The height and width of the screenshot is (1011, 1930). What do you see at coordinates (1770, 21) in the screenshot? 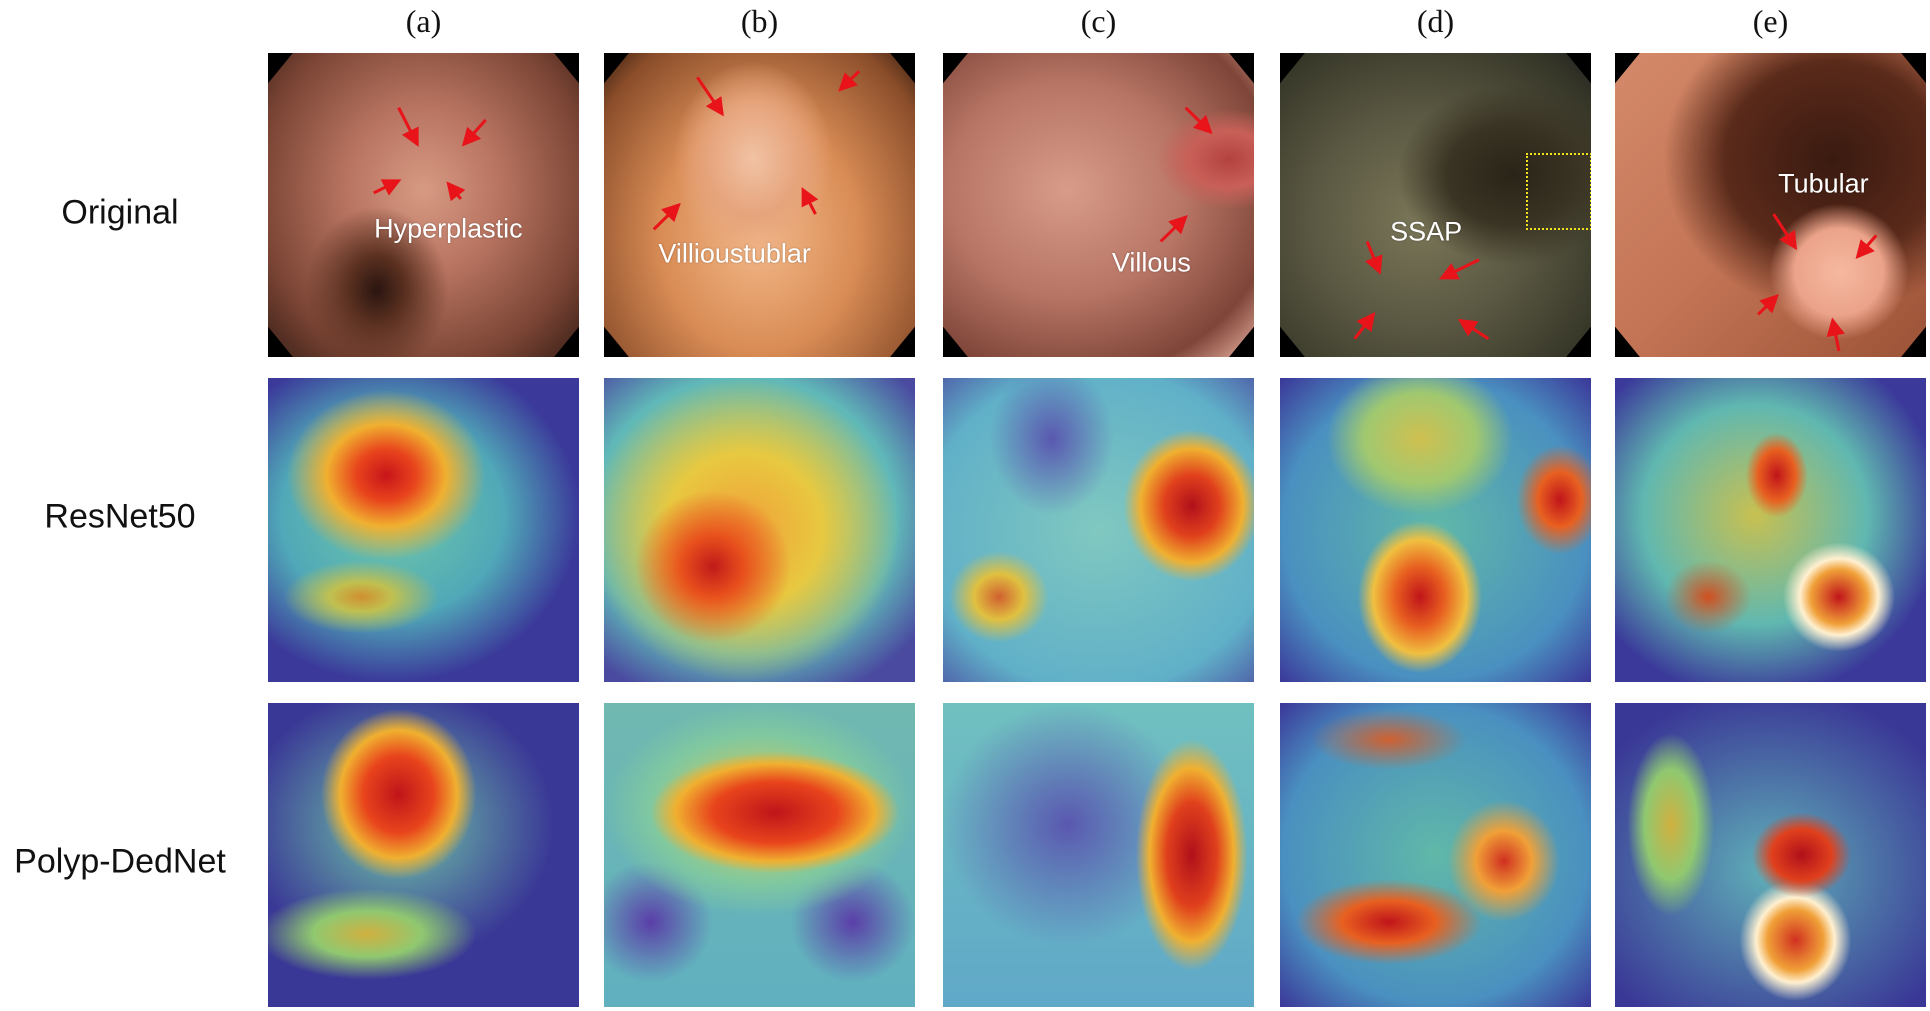
I see `column-header-e: (e)` at bounding box center [1770, 21].